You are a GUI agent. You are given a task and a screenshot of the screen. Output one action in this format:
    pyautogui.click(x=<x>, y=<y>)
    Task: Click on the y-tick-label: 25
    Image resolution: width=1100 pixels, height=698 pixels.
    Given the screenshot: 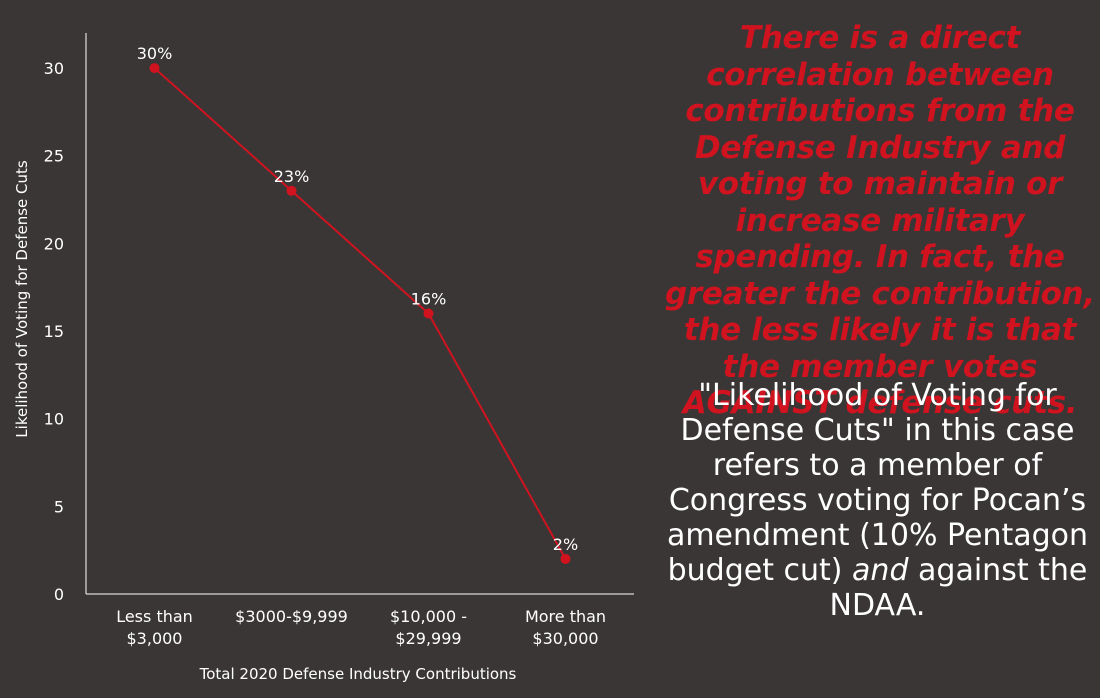 What is the action you would take?
    pyautogui.click(x=54, y=156)
    